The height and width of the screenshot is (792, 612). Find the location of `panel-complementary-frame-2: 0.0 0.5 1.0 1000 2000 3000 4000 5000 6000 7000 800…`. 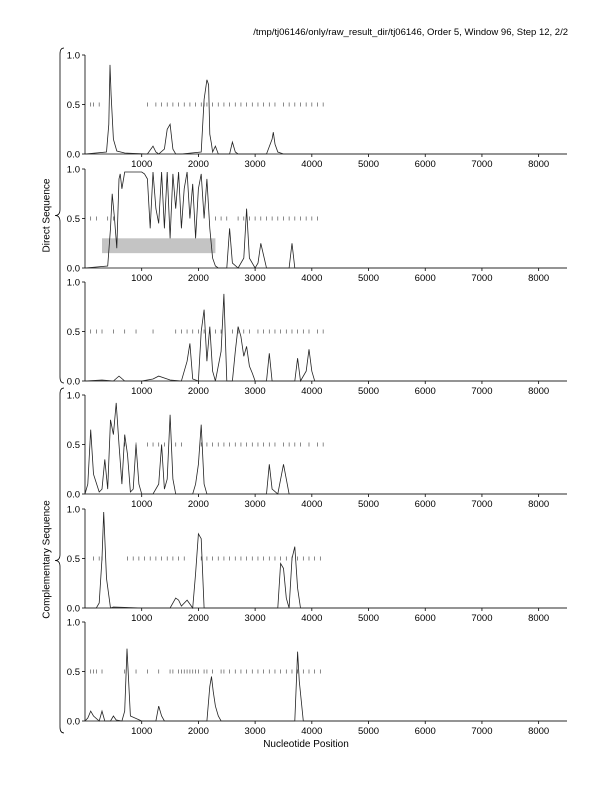

panel-complementary-frame-2: 0.0 0.5 1.0 1000 2000 3000 4000 5000 6000 7000 800… is located at coordinates (317, 564).